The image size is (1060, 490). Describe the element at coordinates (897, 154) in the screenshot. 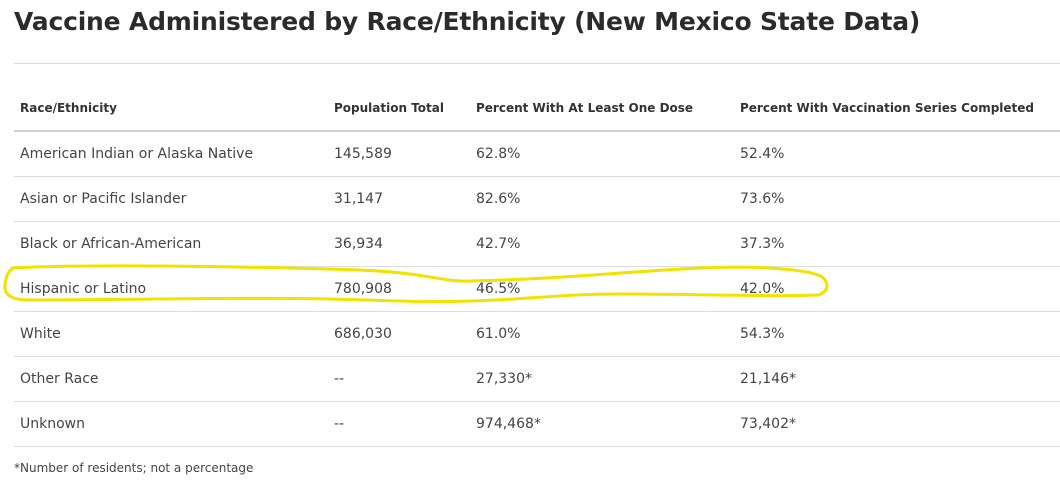

I see `cell-series-completed: 52.4%` at that location.